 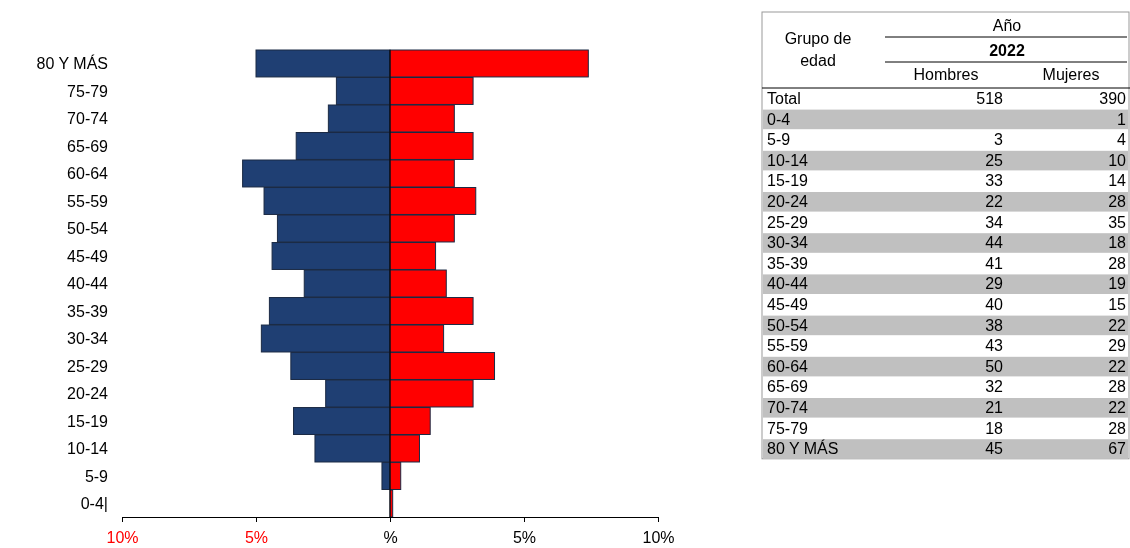 I want to click on data-label: 38, so click(x=994, y=325).